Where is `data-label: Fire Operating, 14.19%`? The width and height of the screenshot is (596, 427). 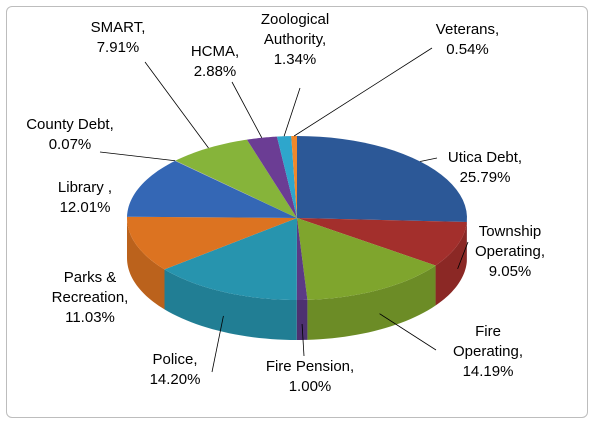
data-label: Fire Operating, 14.19% is located at coordinates (488, 352).